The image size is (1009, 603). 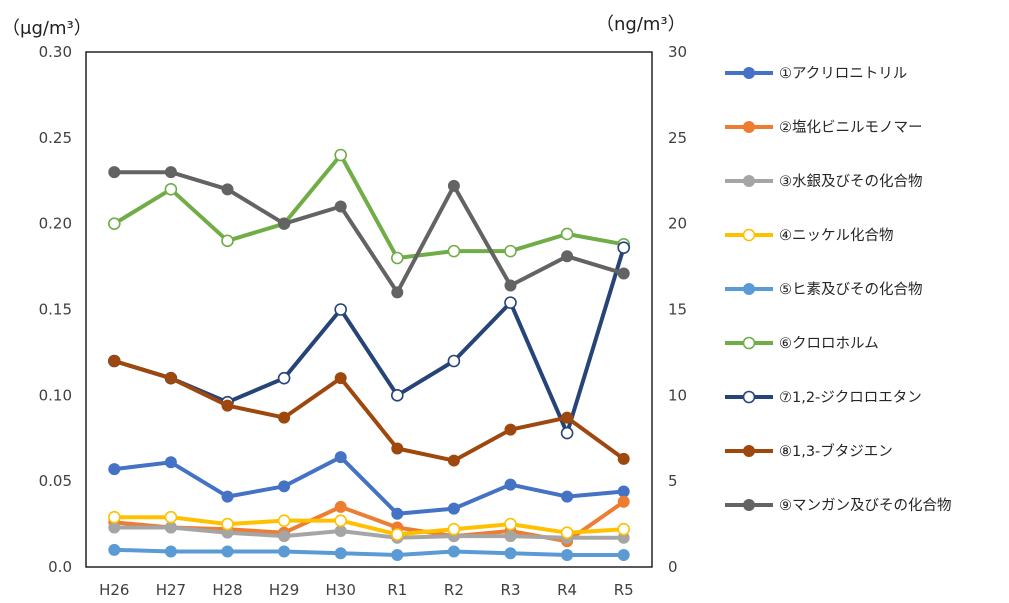 What do you see at coordinates (673, 567) in the screenshot?
I see `right-tick-label: 0` at bounding box center [673, 567].